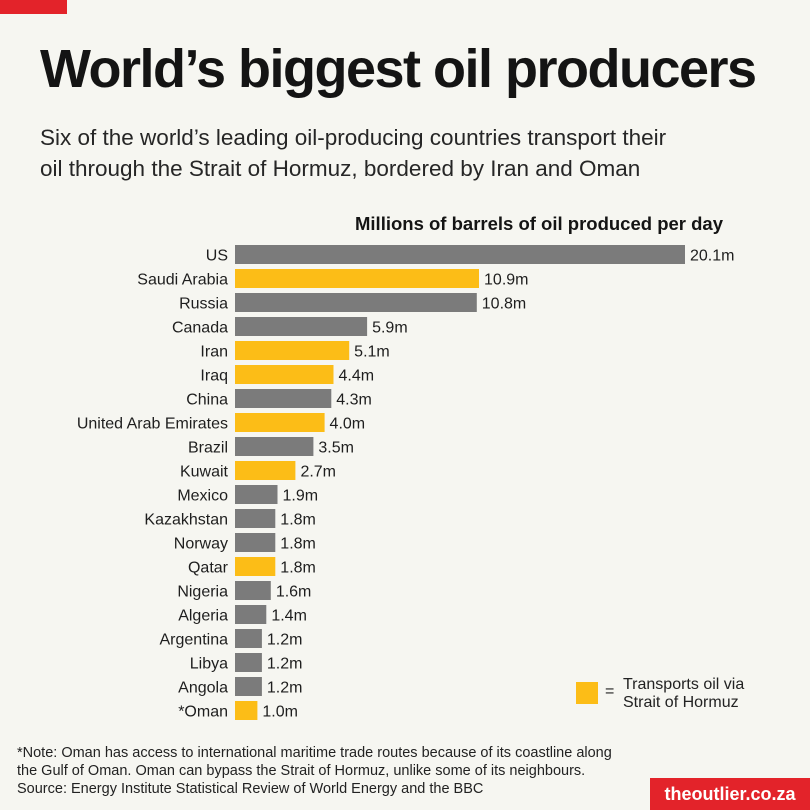 The image size is (810, 810). Describe the element at coordinates (285, 664) in the screenshot. I see `value-label-libya: 1.2m` at that location.